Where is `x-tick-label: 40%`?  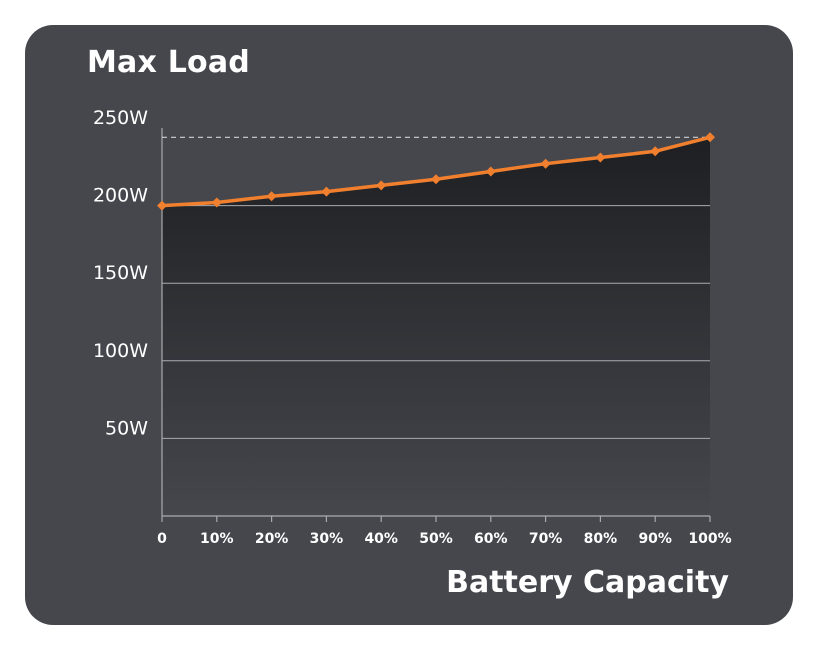
x-tick-label: 40% is located at coordinates (381, 539).